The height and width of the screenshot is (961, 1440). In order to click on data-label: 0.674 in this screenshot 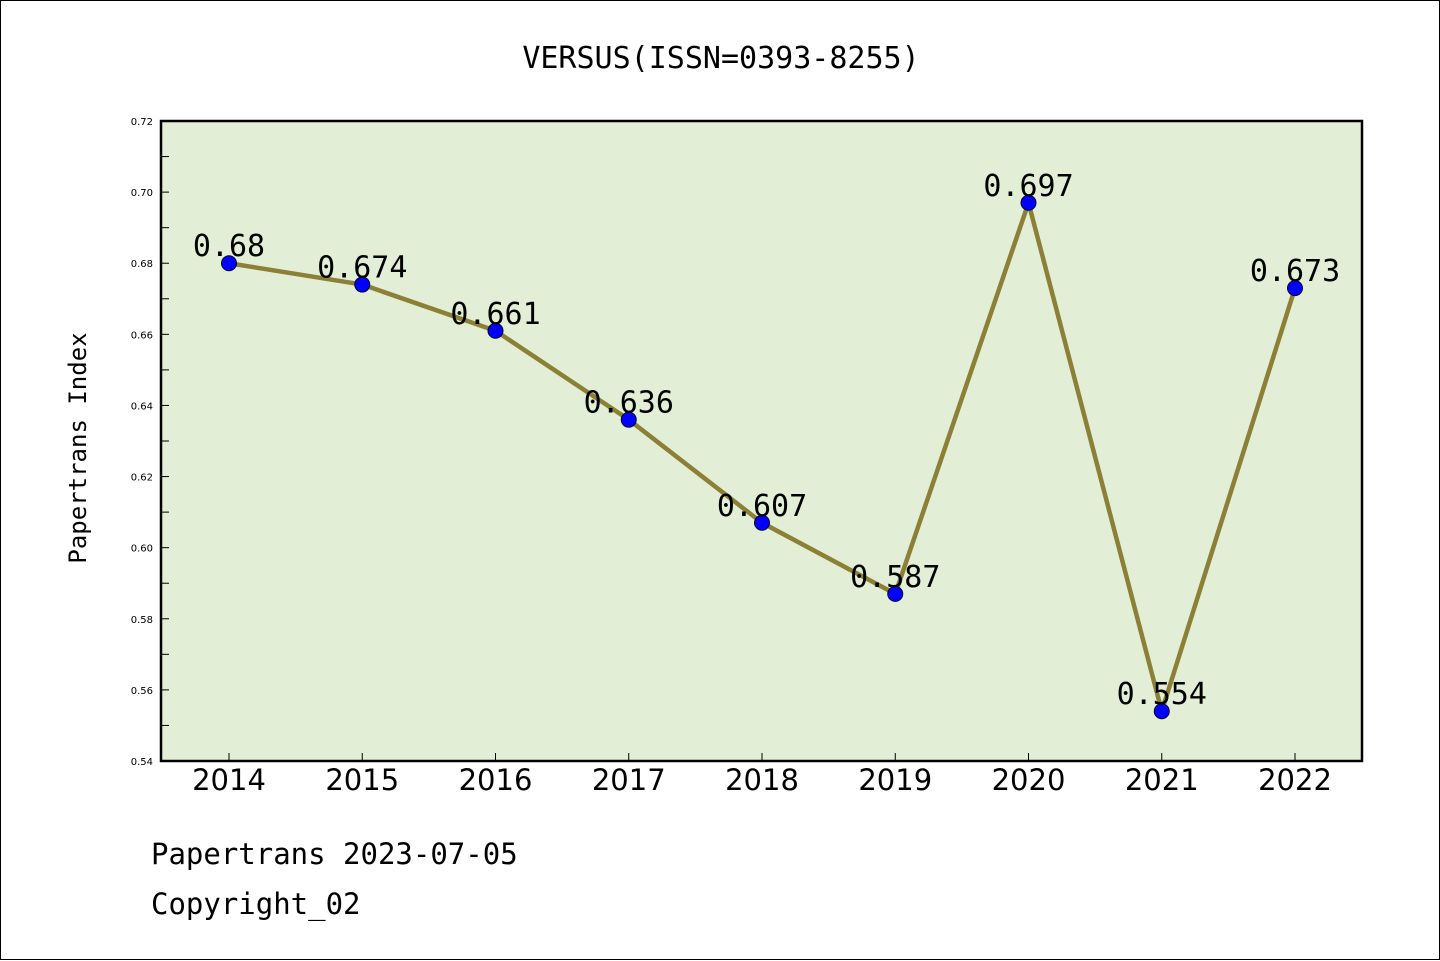, I will do `click(362, 268)`.